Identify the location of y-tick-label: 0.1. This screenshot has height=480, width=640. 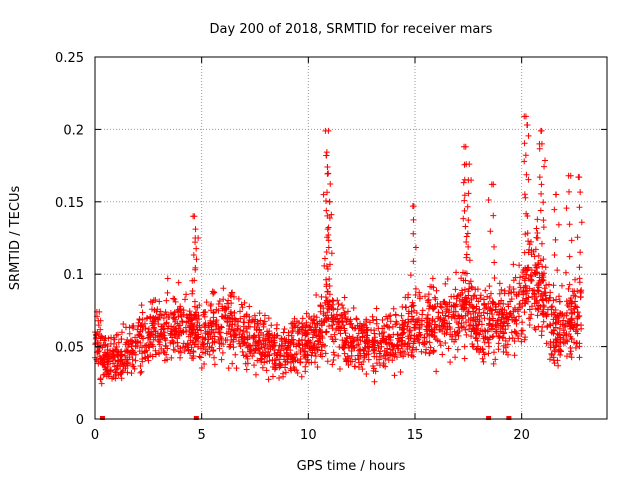
(73, 275).